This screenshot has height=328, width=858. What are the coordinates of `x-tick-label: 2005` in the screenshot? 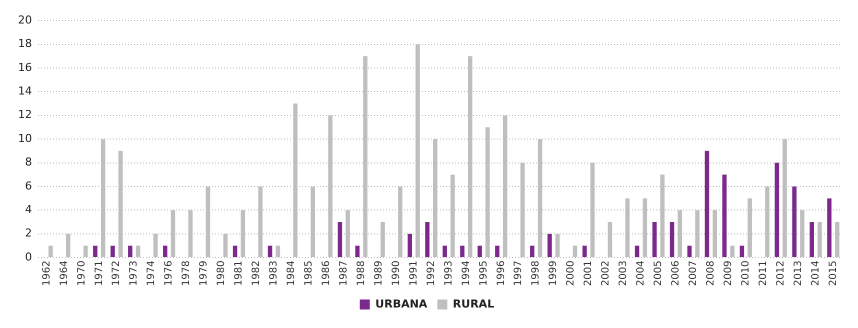 It's located at (658, 273).